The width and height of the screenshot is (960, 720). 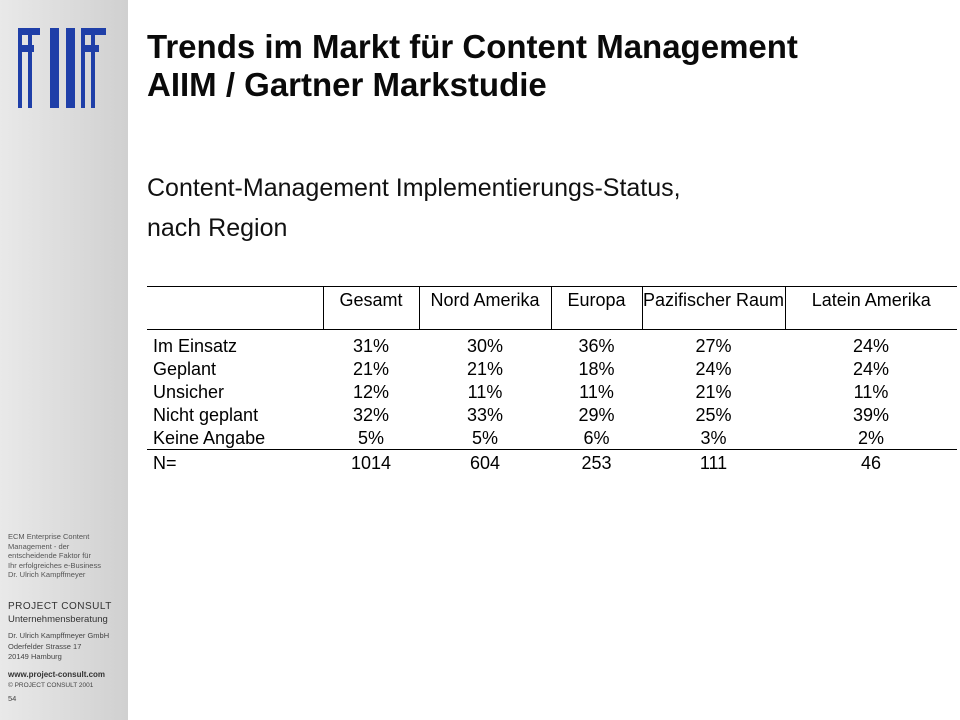 What do you see at coordinates (485, 461) in the screenshot?
I see `table-cell: 604` at bounding box center [485, 461].